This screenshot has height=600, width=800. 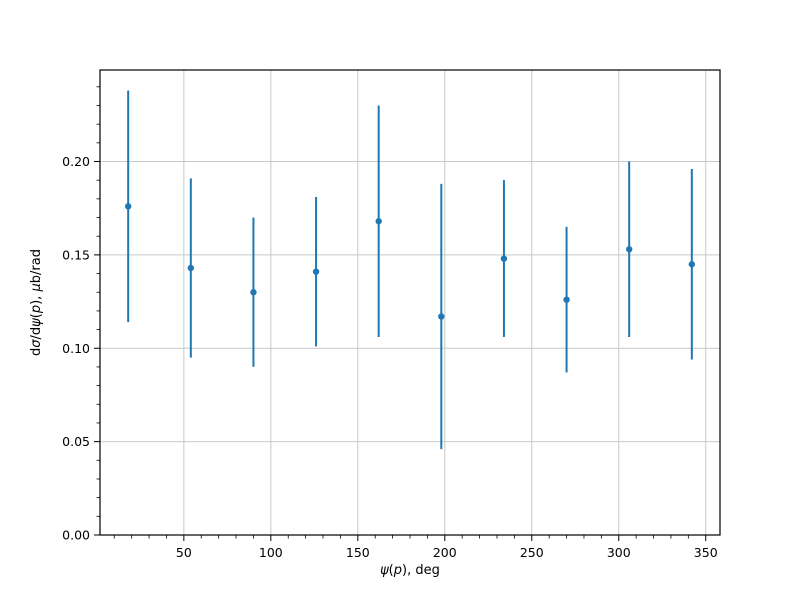 What do you see at coordinates (97, 348) in the screenshot?
I see `y-major-ticks` at bounding box center [97, 348].